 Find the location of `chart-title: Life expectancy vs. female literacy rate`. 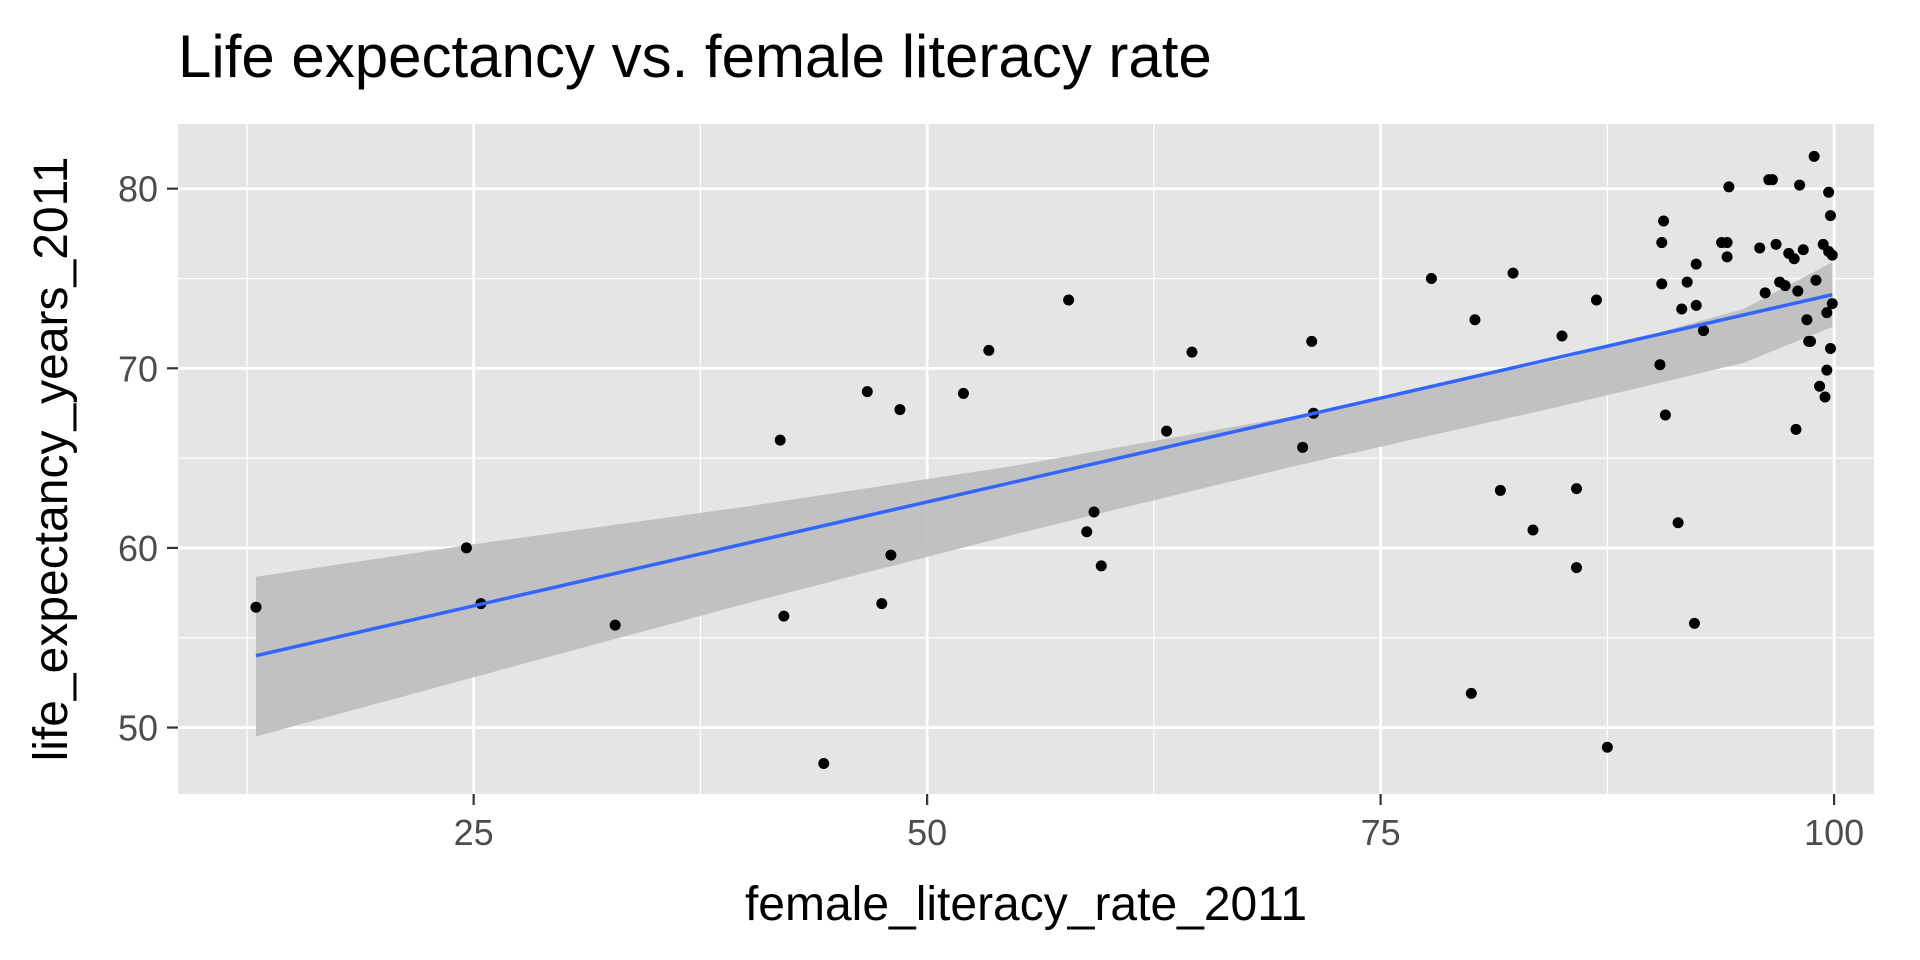

chart-title: Life expectancy vs. female literacy rate is located at coordinates (695, 56).